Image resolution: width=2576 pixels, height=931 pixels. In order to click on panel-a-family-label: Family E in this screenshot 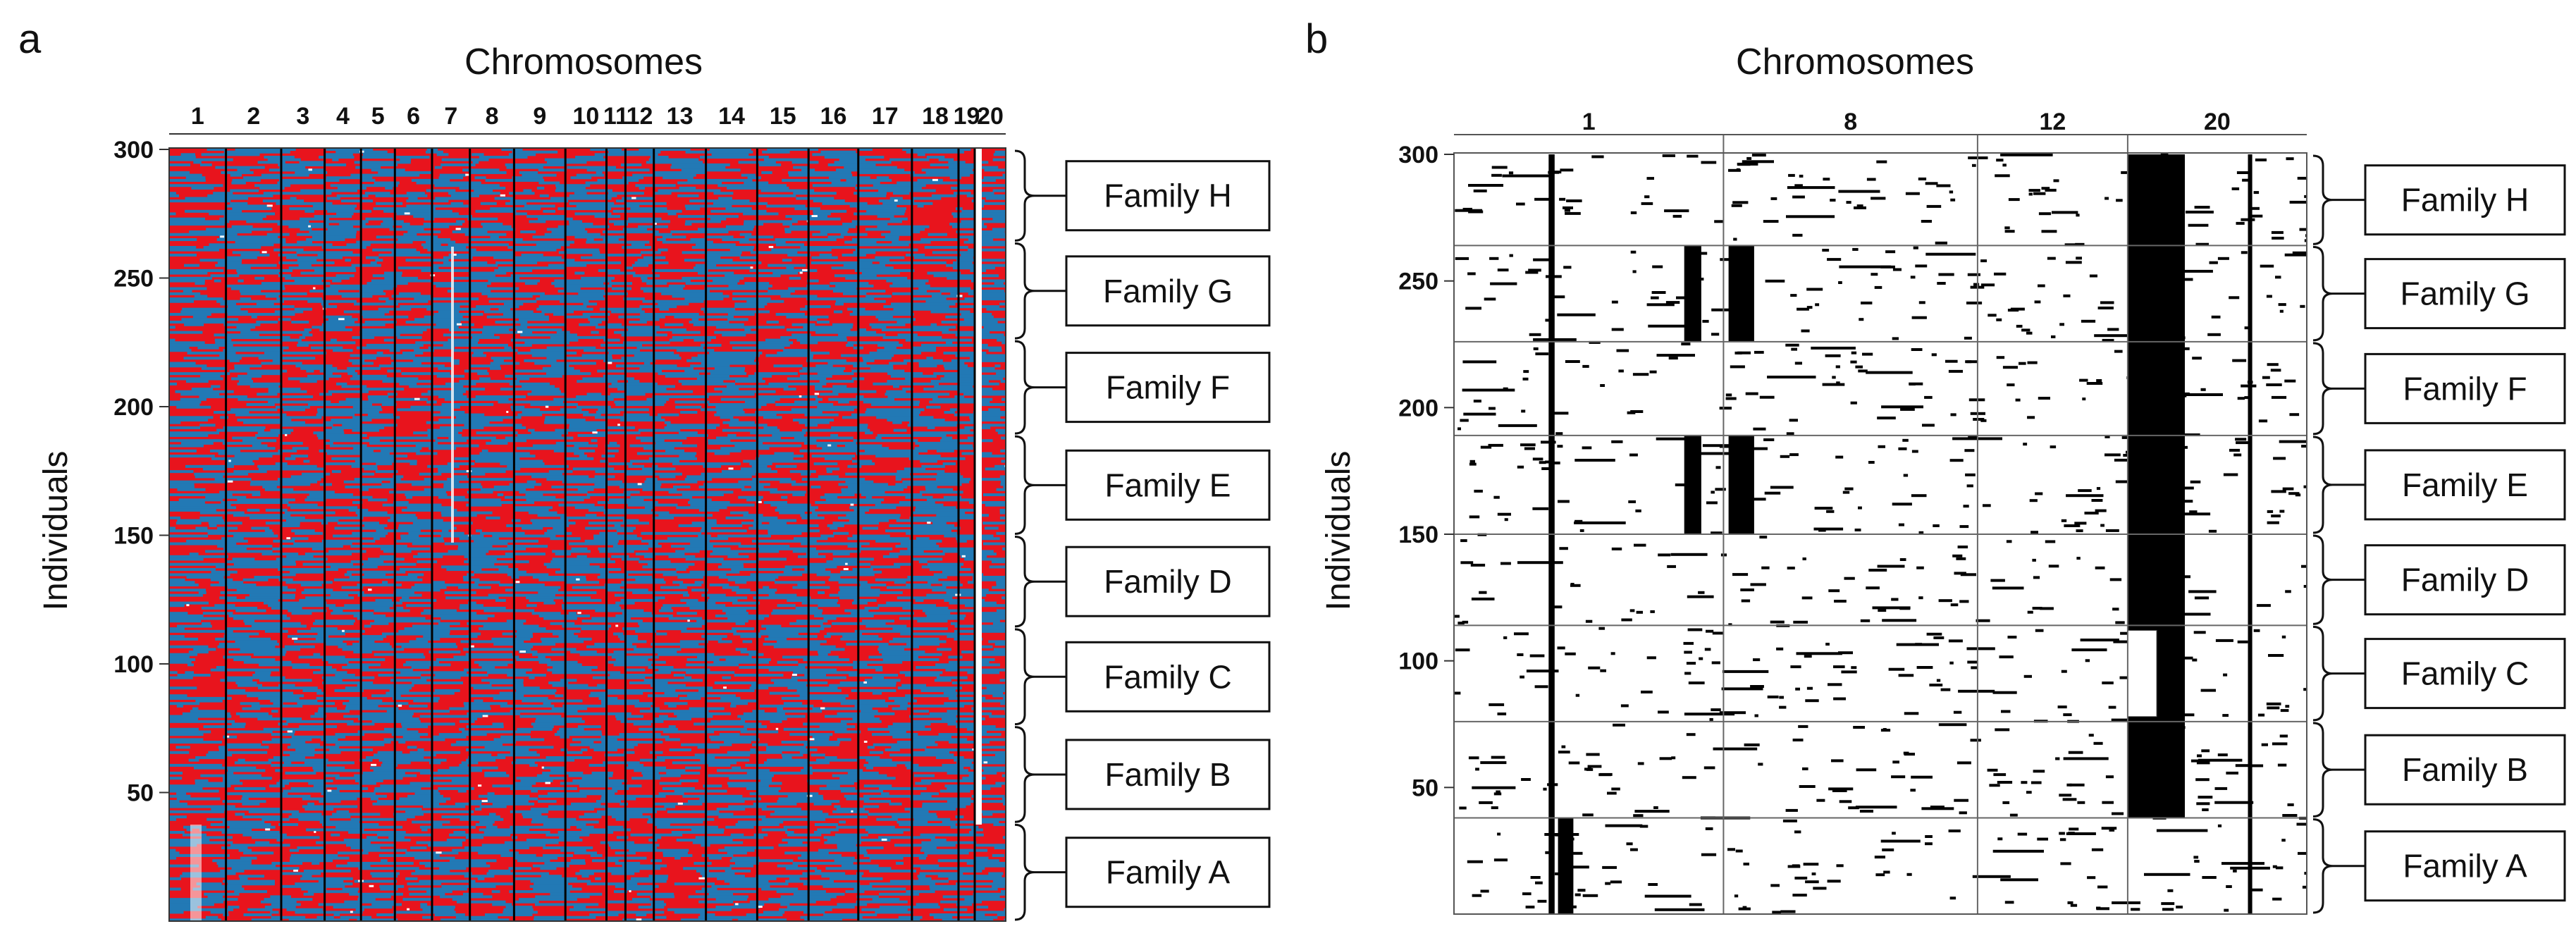, I will do `click(1168, 485)`.